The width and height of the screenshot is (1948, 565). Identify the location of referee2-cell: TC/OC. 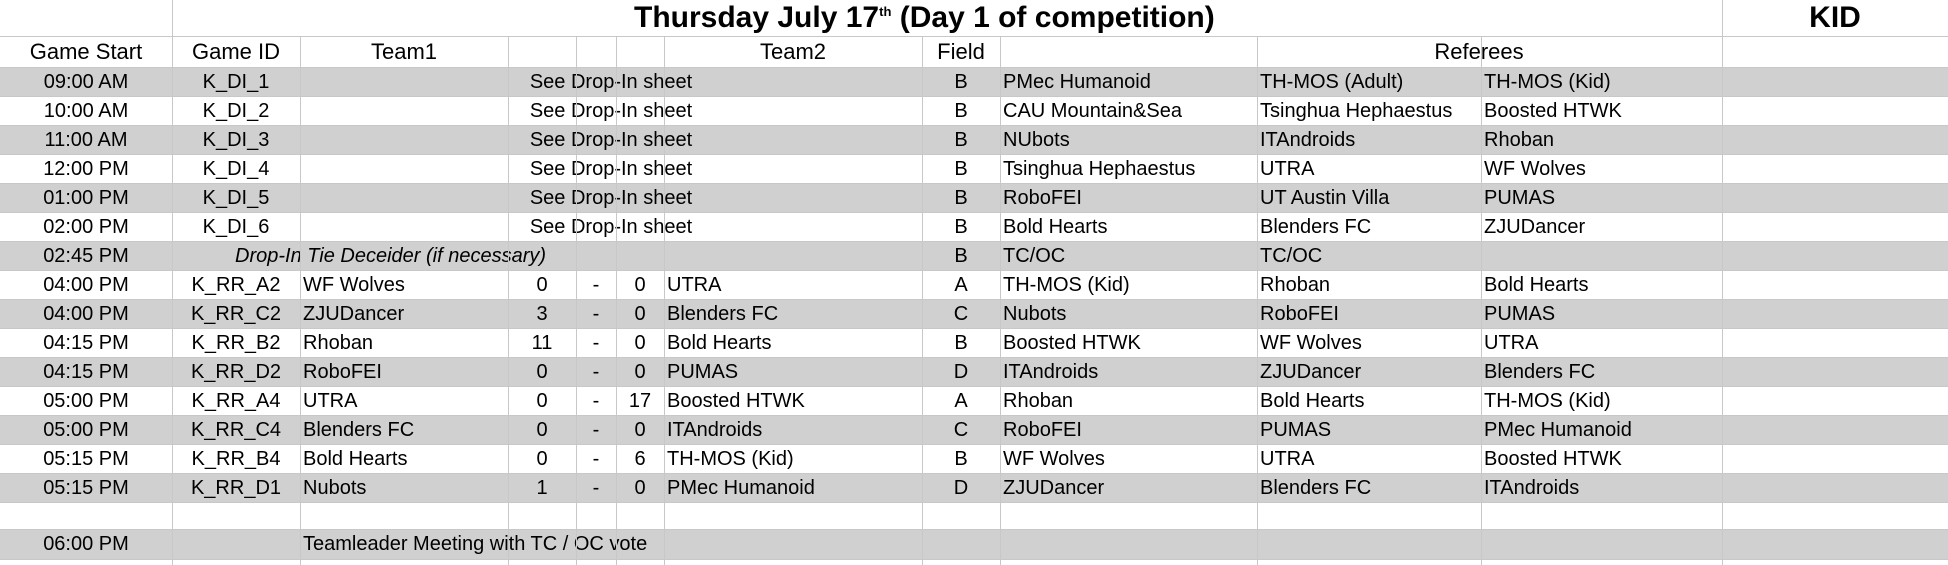
(1291, 256).